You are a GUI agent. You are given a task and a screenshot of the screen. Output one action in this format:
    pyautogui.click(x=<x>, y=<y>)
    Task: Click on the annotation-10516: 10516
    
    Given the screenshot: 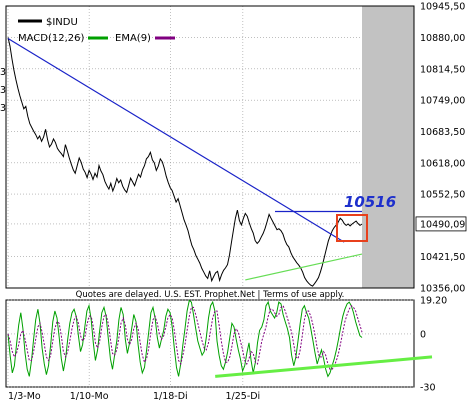 What is the action you would take?
    pyautogui.click(x=370, y=202)
    